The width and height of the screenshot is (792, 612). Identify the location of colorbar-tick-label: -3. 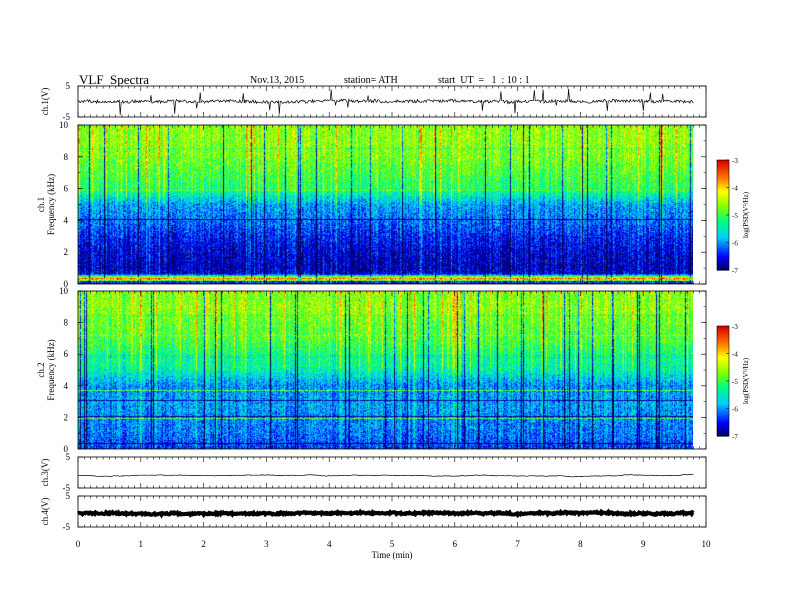
(735, 161).